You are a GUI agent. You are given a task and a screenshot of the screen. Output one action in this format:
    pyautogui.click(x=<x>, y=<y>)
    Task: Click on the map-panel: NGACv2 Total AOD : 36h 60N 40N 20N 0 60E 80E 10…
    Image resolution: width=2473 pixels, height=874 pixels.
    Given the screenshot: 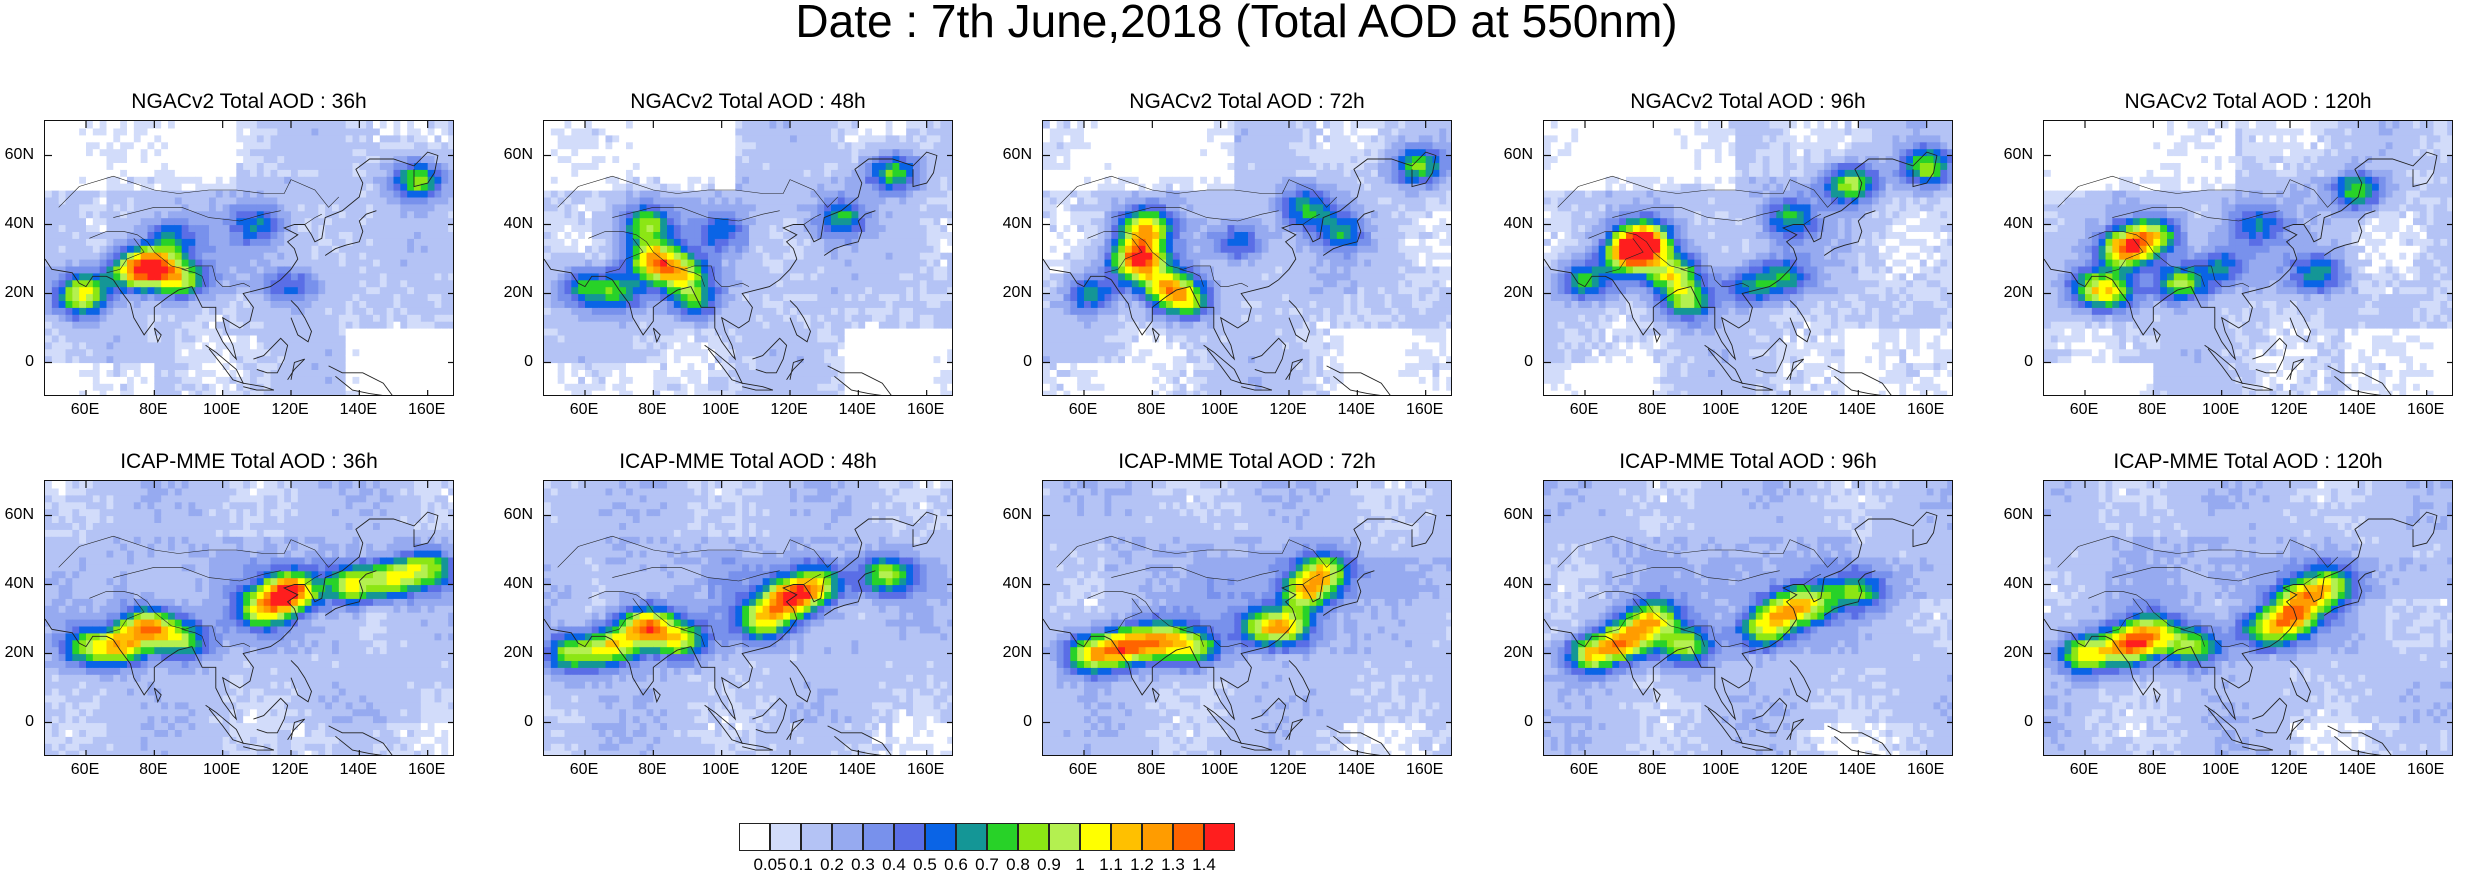 What is the action you would take?
    pyautogui.click(x=229, y=254)
    